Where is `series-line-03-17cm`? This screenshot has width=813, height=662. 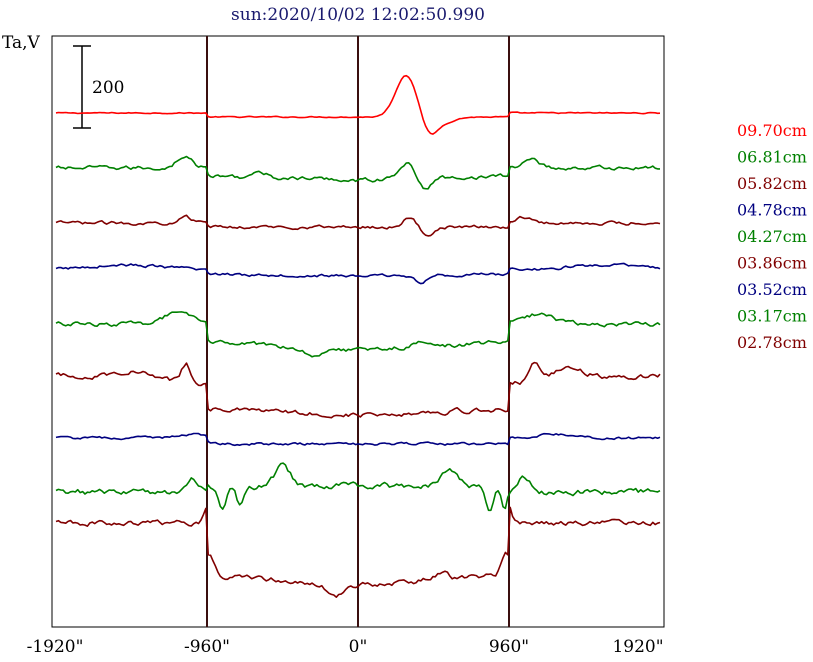 series-line-03-17cm is located at coordinates (358, 487).